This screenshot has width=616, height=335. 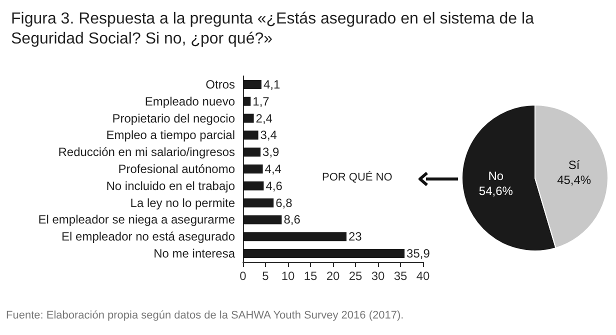 I want to click on x-tick-label: 25, so click(x=355, y=276).